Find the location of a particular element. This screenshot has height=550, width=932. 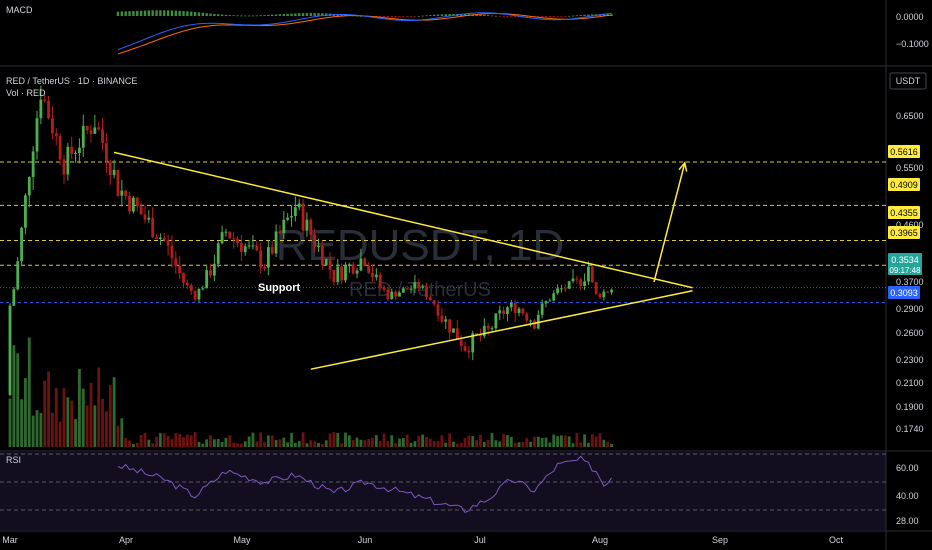

rsi-indicator is located at coordinates (443, 483).